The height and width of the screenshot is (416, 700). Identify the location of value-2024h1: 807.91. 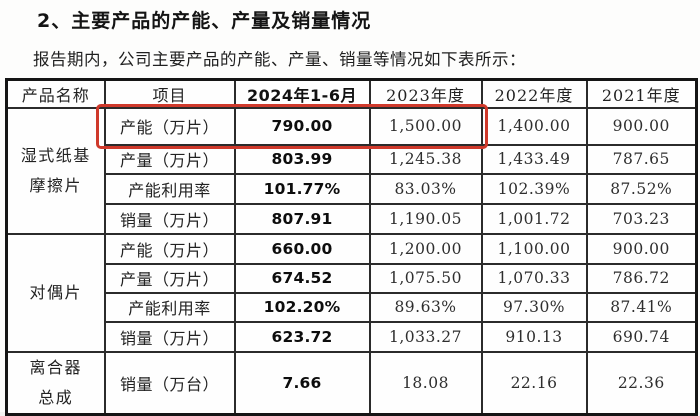
(302, 218).